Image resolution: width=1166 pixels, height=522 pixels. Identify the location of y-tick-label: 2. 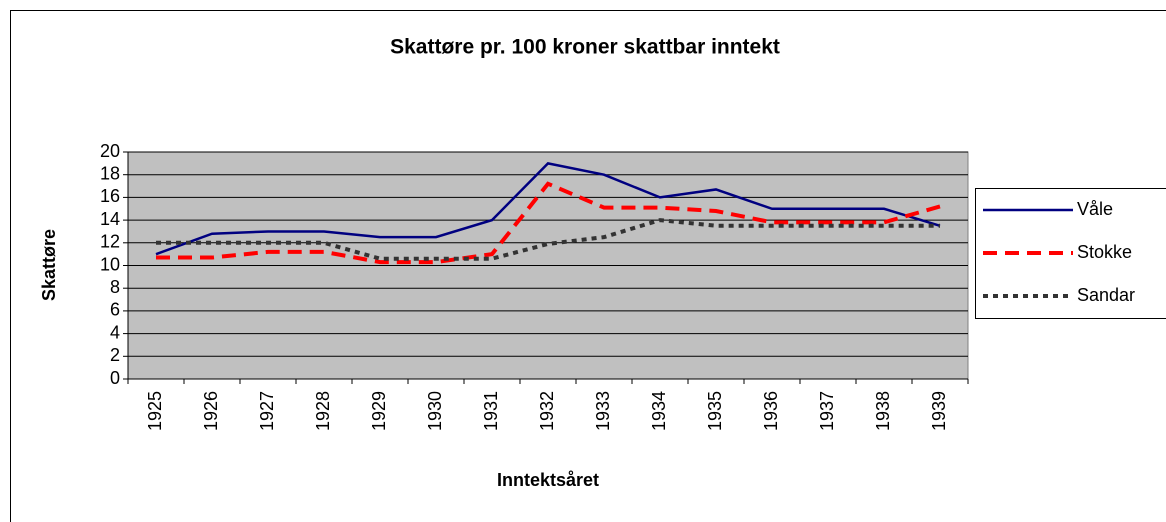
(115, 355).